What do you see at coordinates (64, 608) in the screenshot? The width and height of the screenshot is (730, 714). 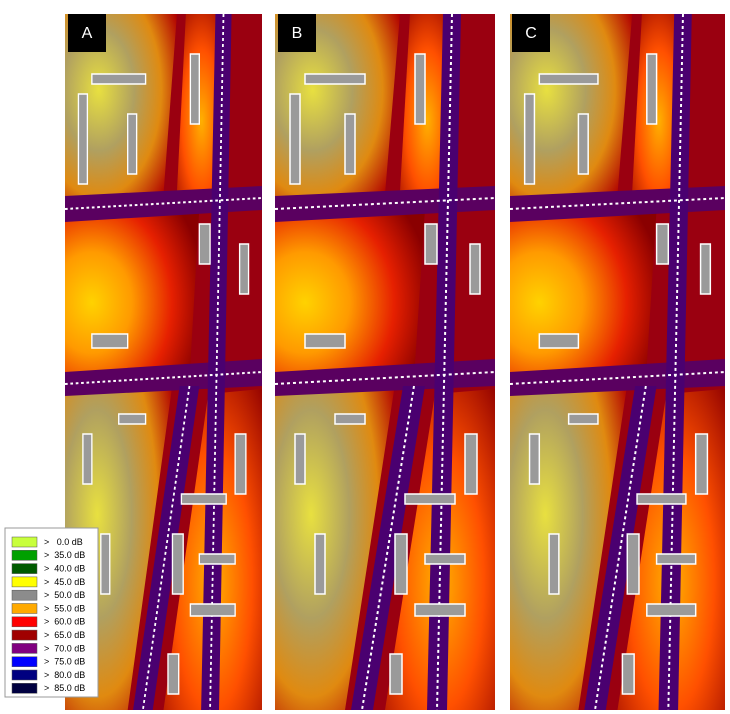 I see `legend-label: > 55.0 dB` at bounding box center [64, 608].